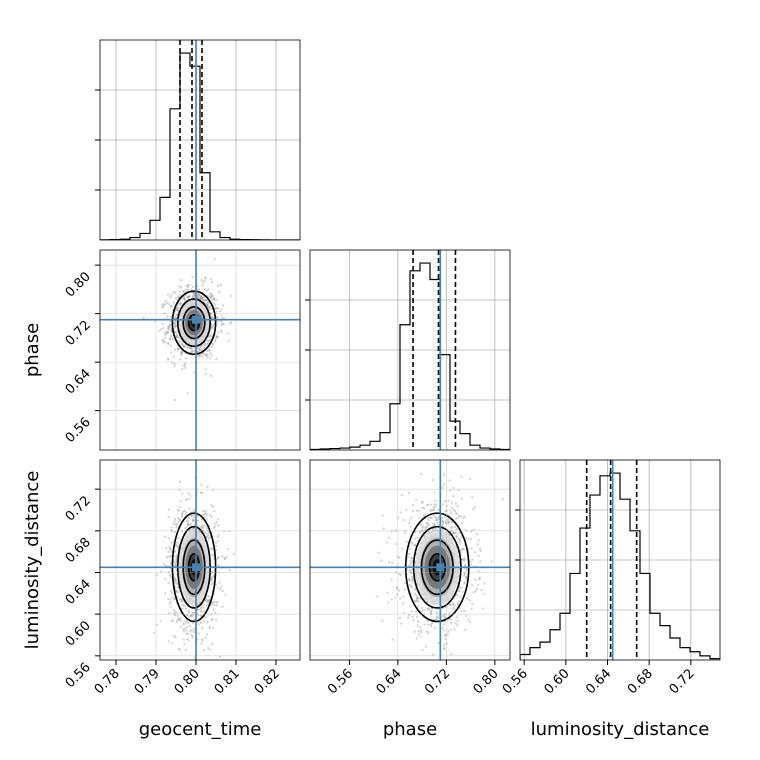 This screenshot has width=760, height=760. What do you see at coordinates (78, 675) in the screenshot?
I see `y-tick-label: 0.56` at bounding box center [78, 675].